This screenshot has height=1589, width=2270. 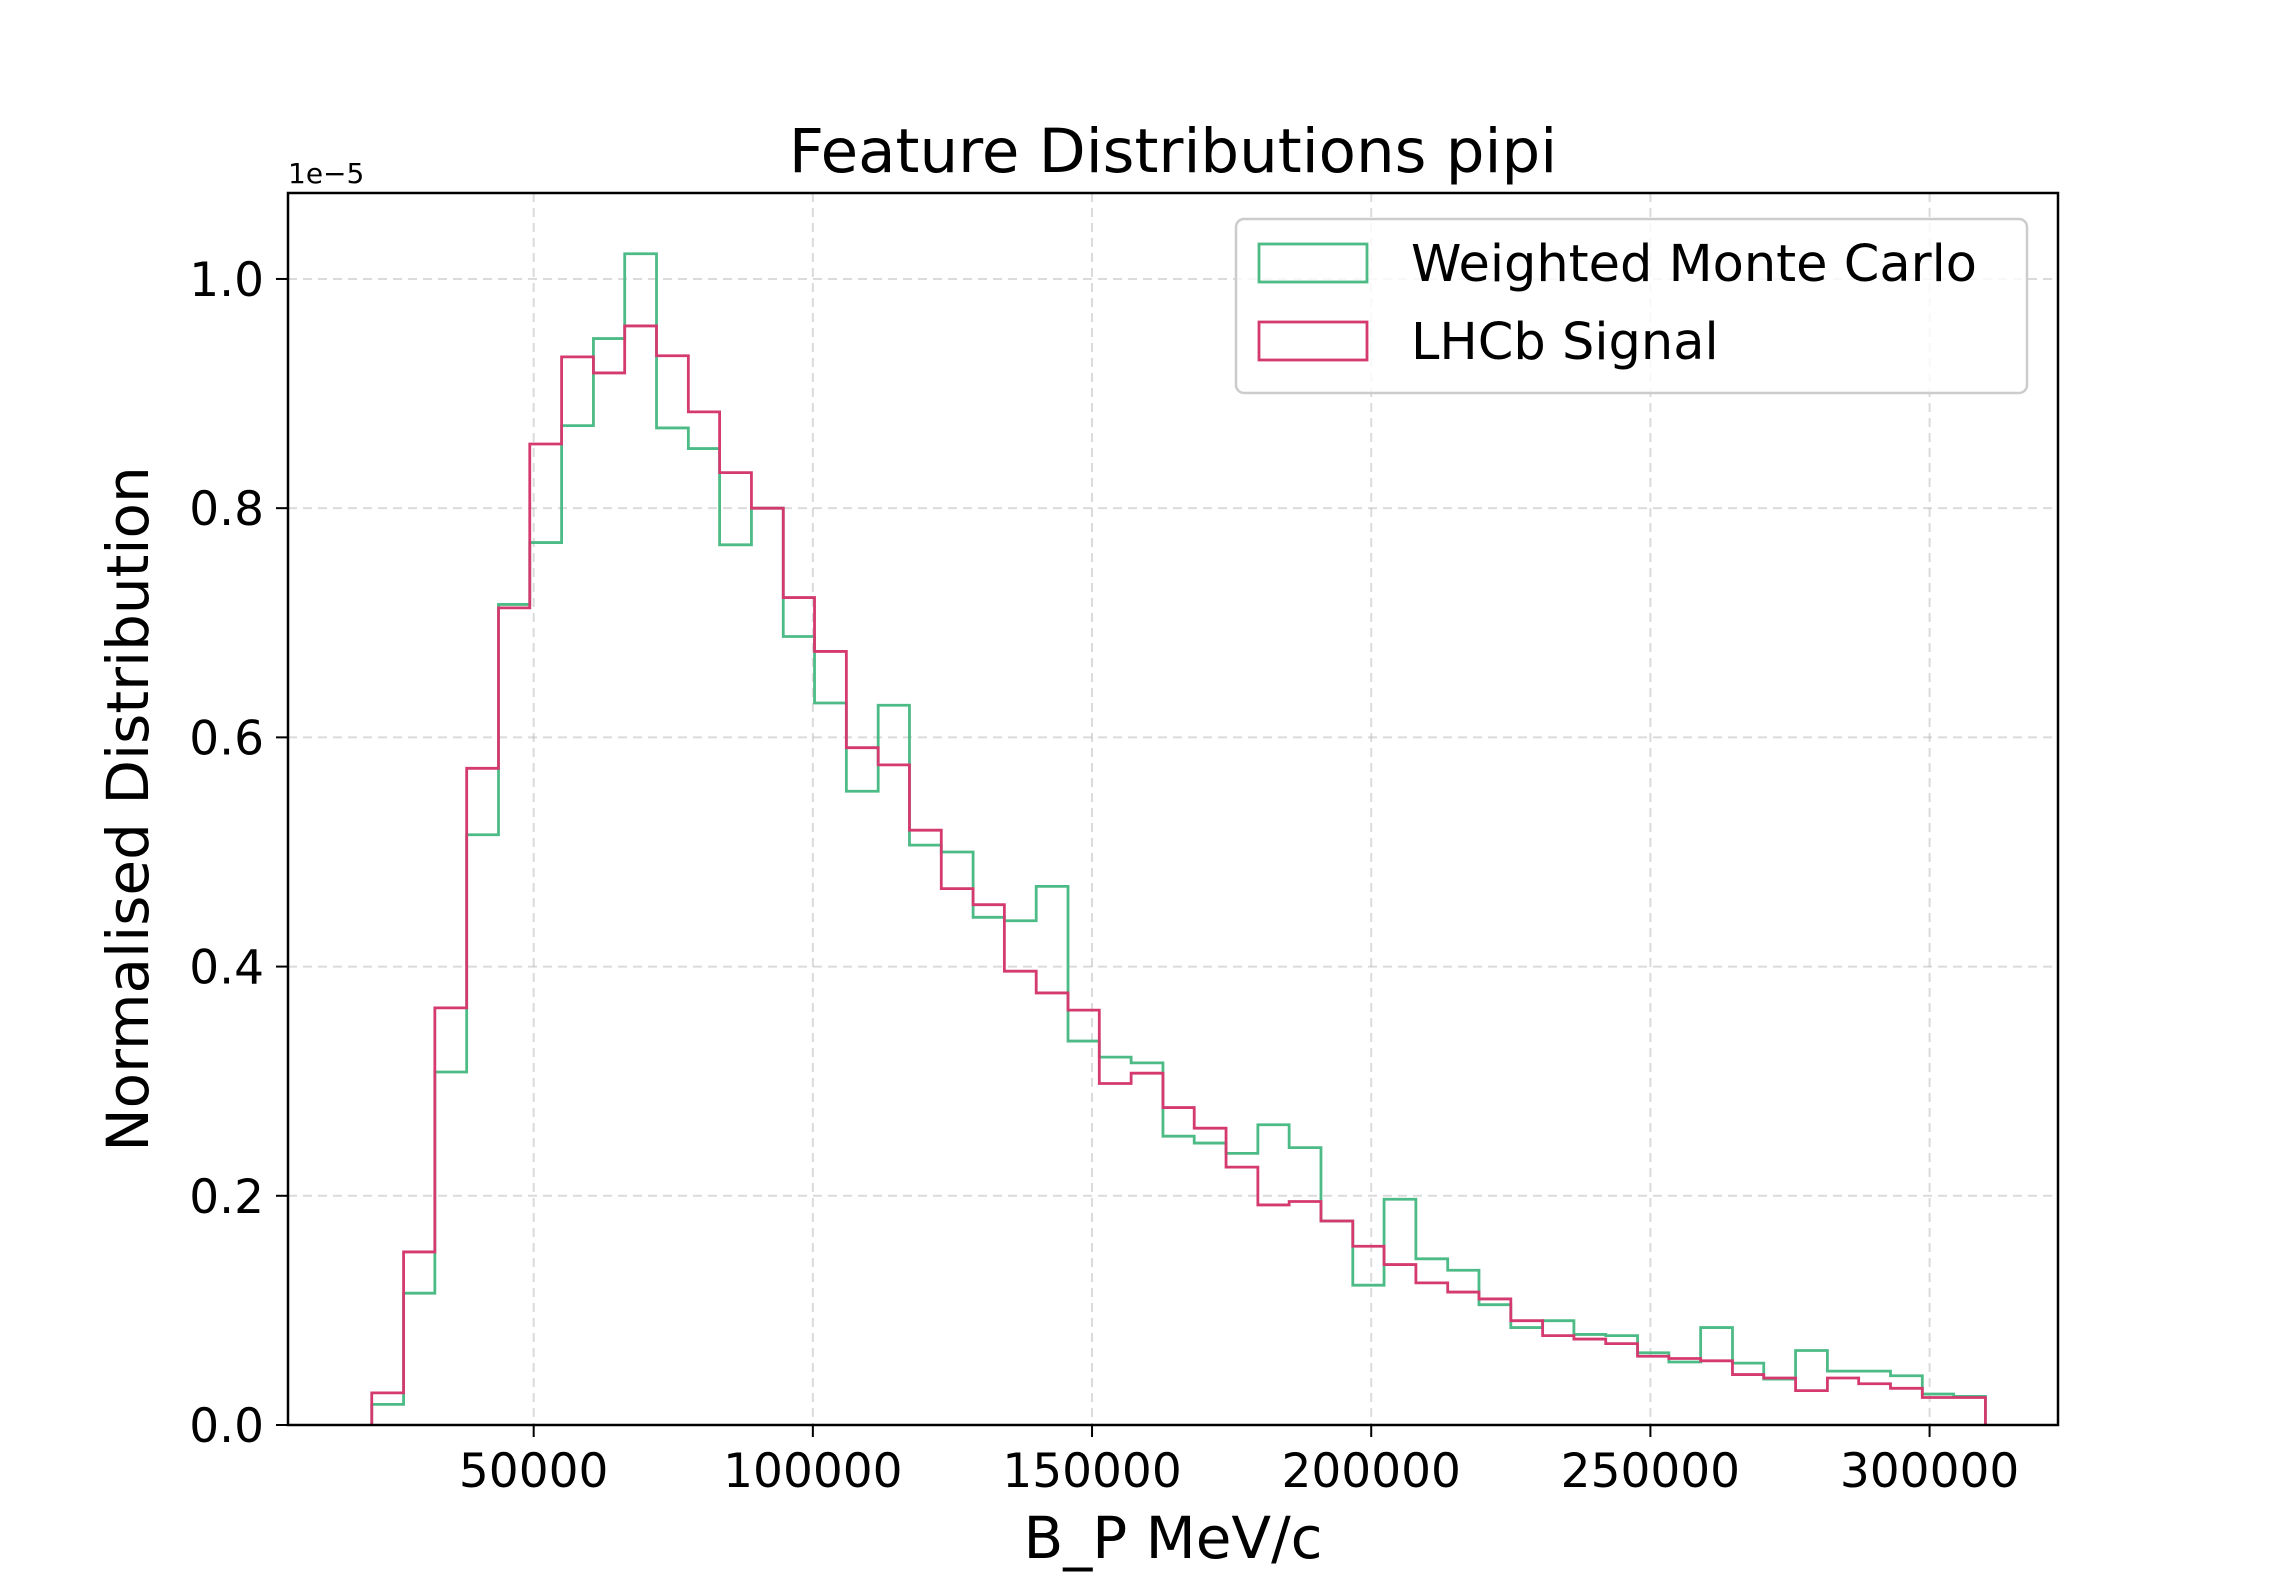 I want to click on y-tick-label: 0.8, so click(x=226, y=509).